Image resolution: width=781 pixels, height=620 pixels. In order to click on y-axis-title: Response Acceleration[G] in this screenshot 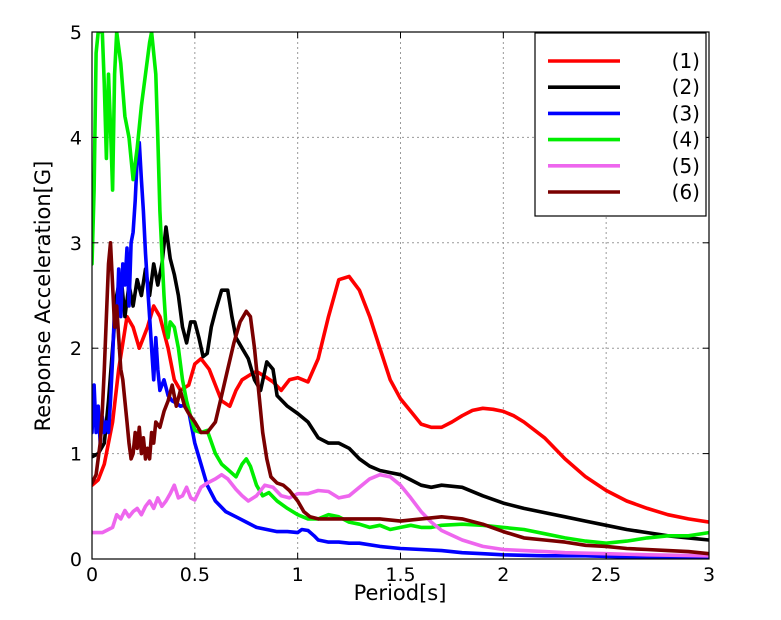, I will do `click(43, 296)`.